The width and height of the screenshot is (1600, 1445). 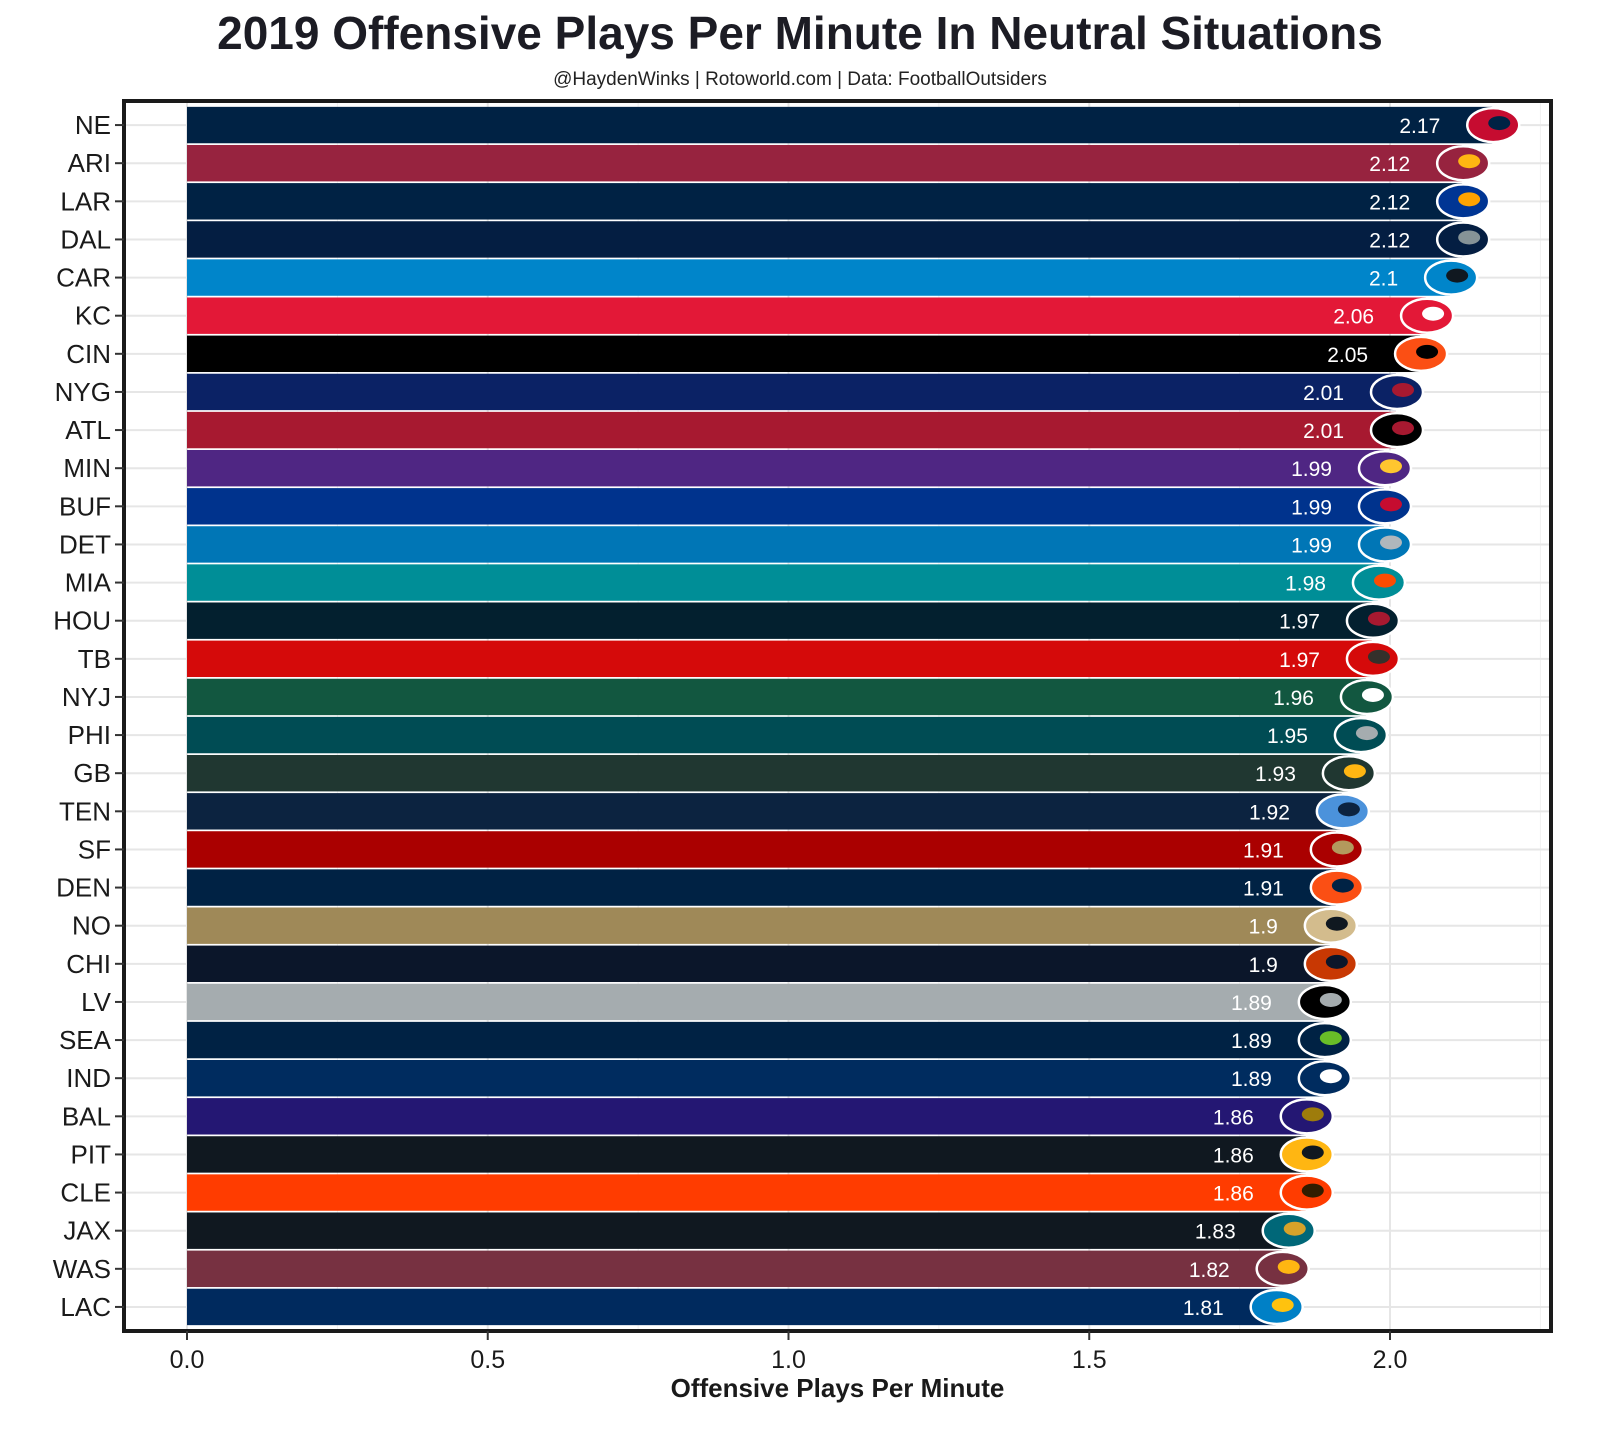 I want to click on value-label: 2.12, so click(x=1389, y=202).